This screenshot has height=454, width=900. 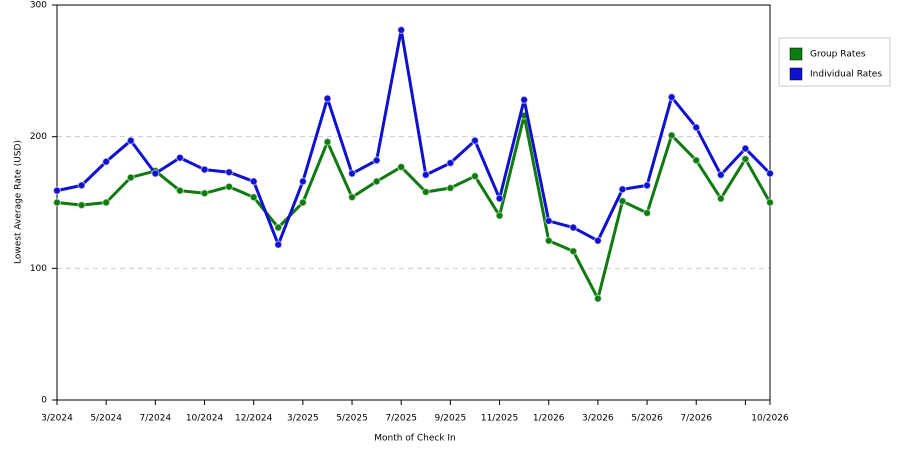 What do you see at coordinates (303, 419) in the screenshot?
I see `x-tick-label: 3/2025` at bounding box center [303, 419].